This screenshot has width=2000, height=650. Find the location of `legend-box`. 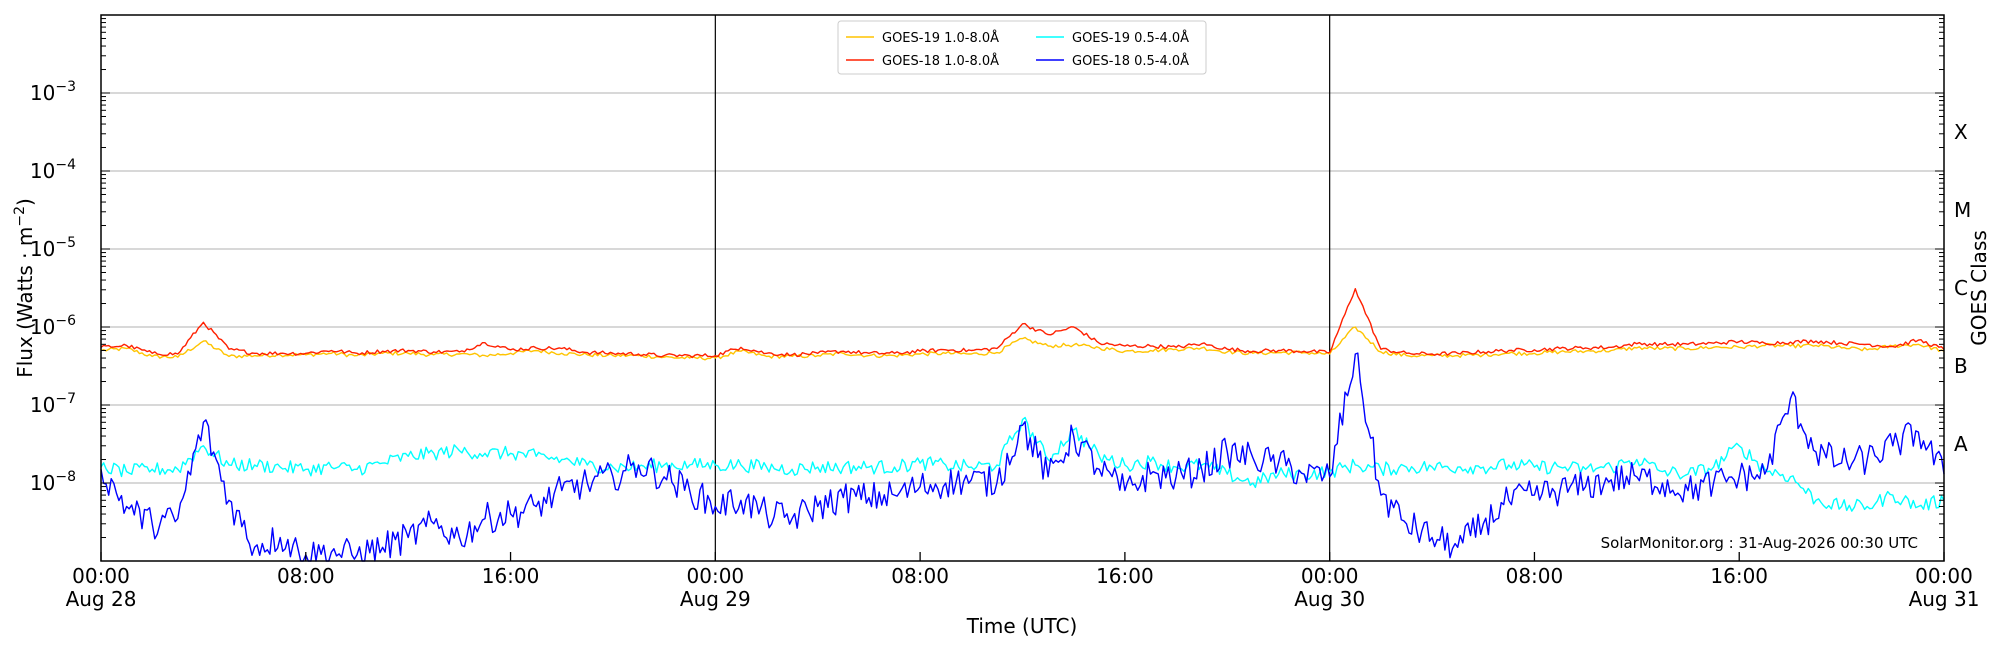

legend-box is located at coordinates (1022, 47).